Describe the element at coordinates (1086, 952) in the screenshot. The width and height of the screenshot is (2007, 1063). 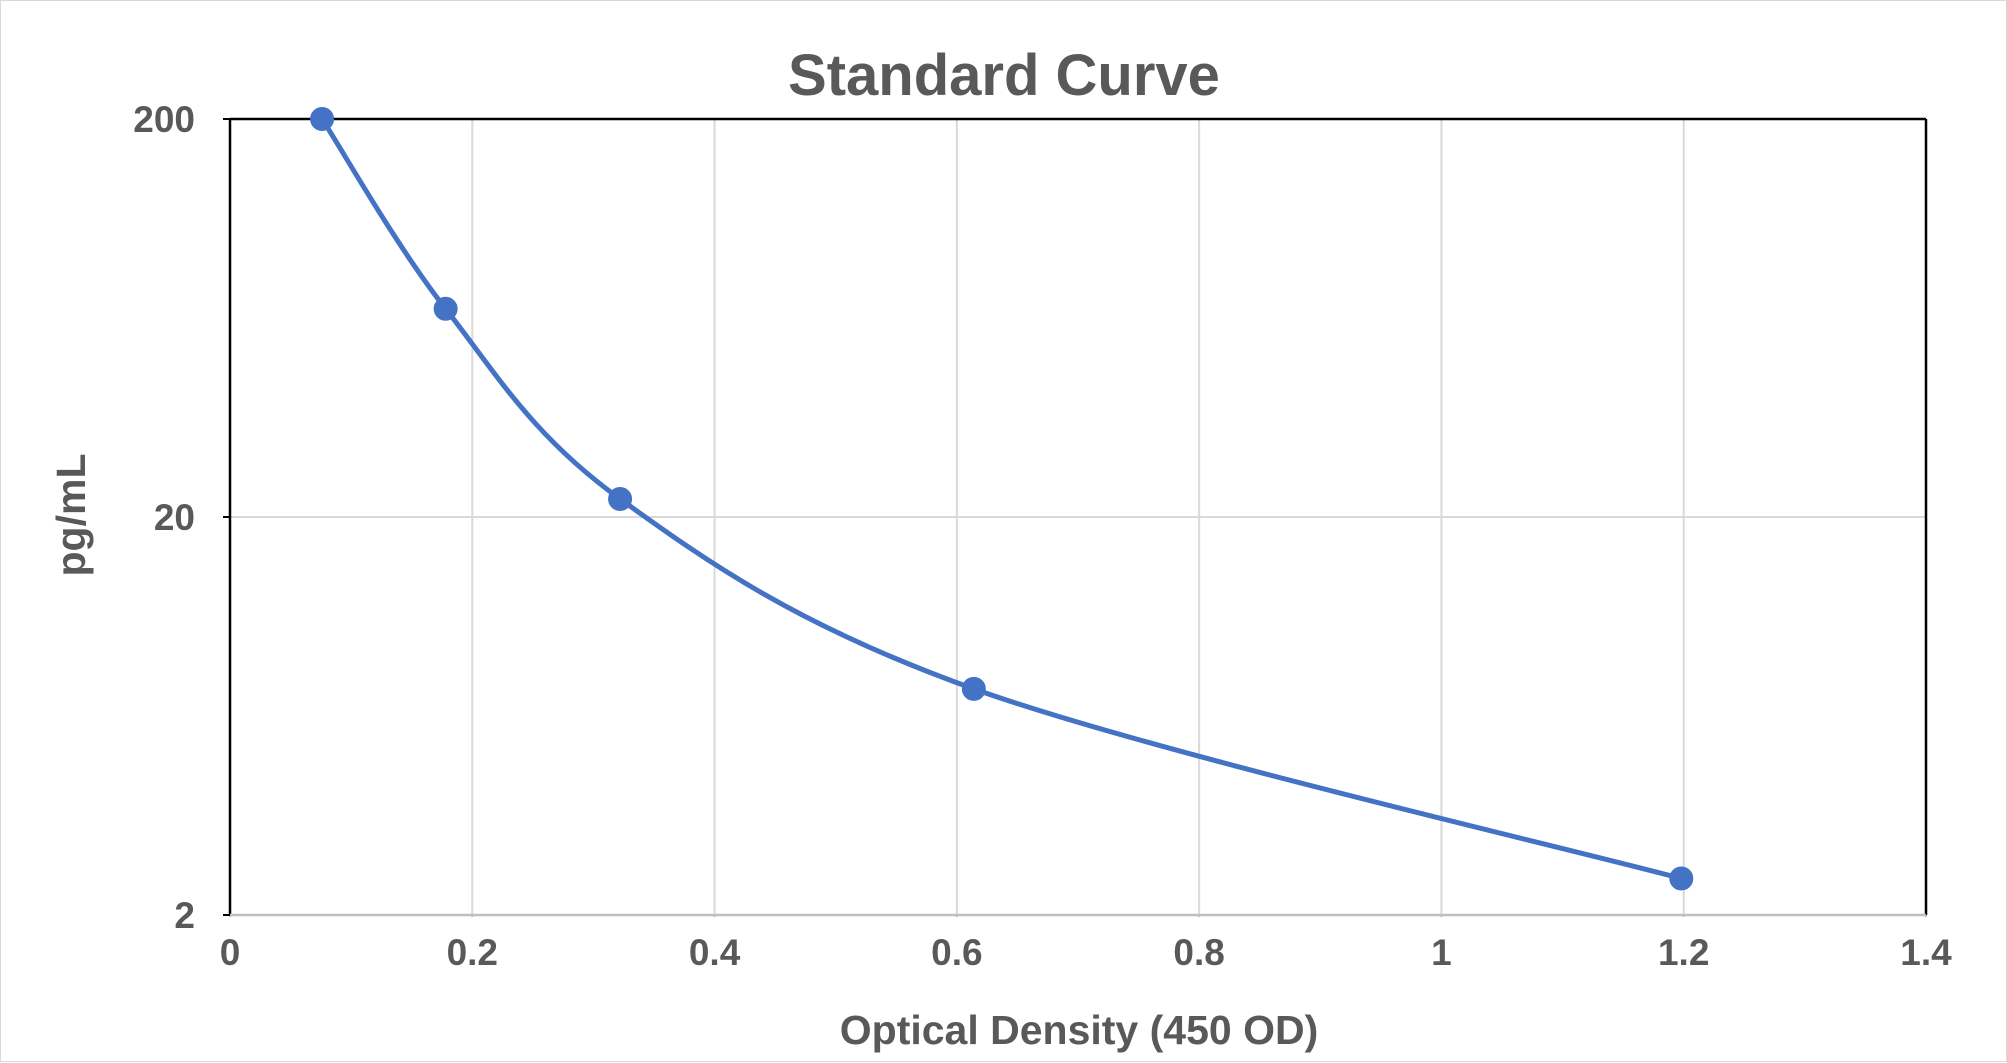
I see `x-tick-labels: 0 0.2 0.4 0.6 0.8 1 1.2 1.4` at that location.